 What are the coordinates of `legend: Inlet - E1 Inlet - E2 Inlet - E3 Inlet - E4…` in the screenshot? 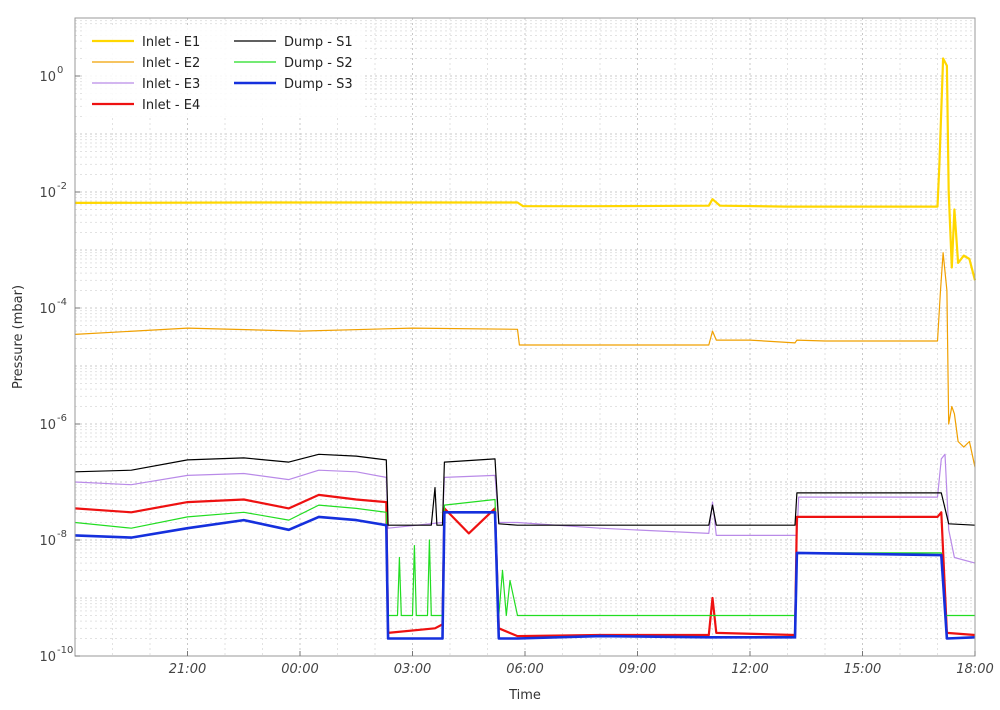 It's located at (223, 72).